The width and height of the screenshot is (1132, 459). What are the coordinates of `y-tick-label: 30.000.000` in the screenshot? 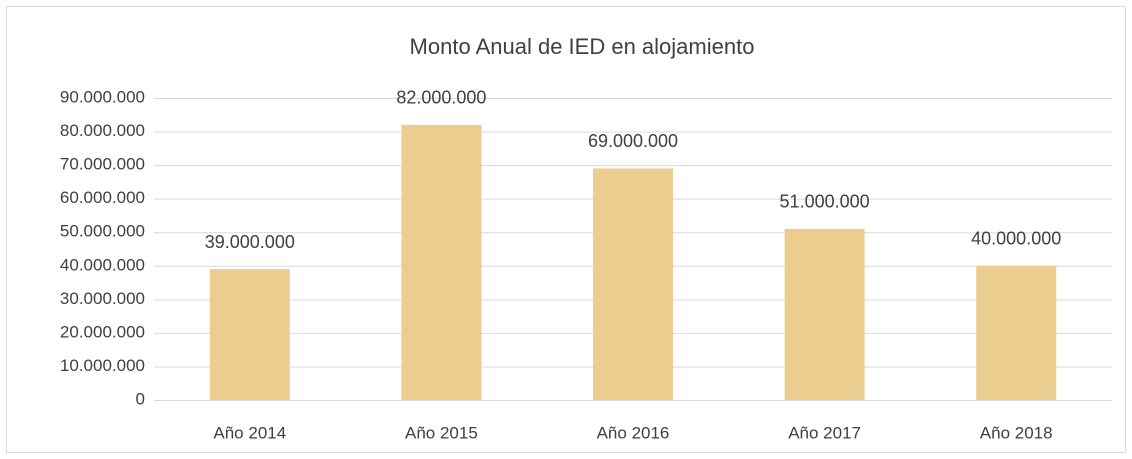 It's located at (102, 298).